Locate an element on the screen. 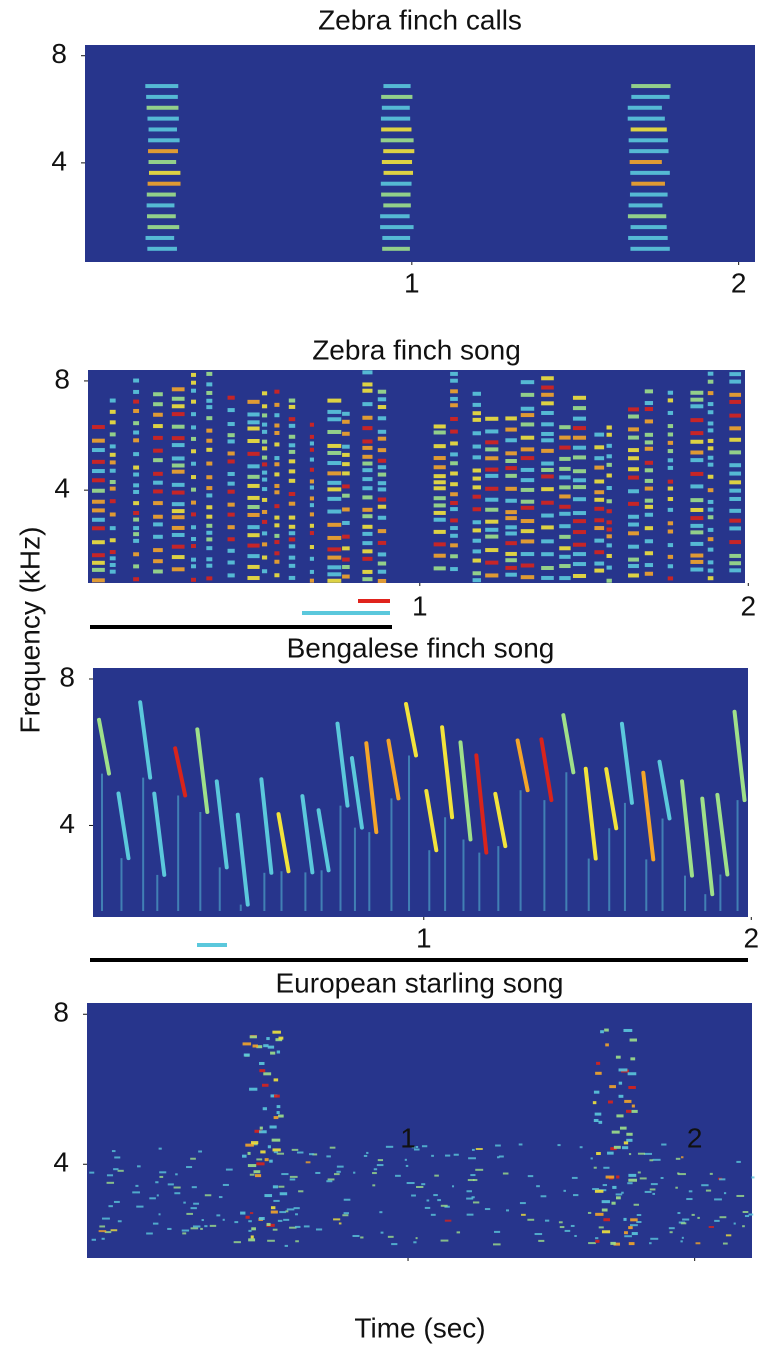 This screenshot has width=762, height=1355. spectrogram is located at coordinates (420, 153).